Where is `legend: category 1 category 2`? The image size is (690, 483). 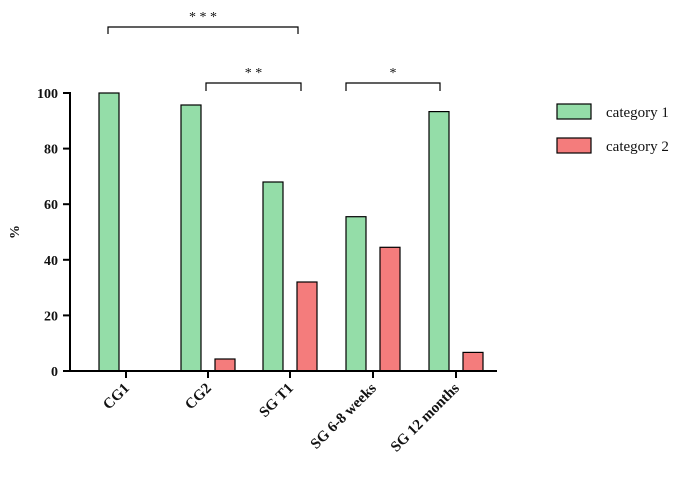
legend: category 1 category 2 is located at coordinates (612, 129).